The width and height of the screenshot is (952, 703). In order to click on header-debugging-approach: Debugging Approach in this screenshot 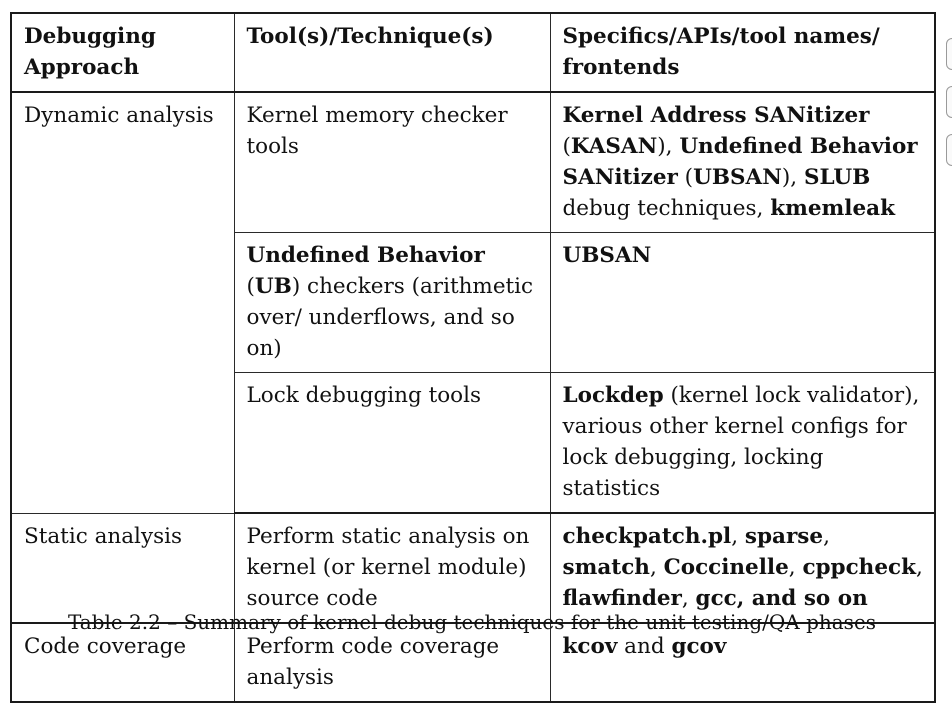, I will do `click(122, 52)`.